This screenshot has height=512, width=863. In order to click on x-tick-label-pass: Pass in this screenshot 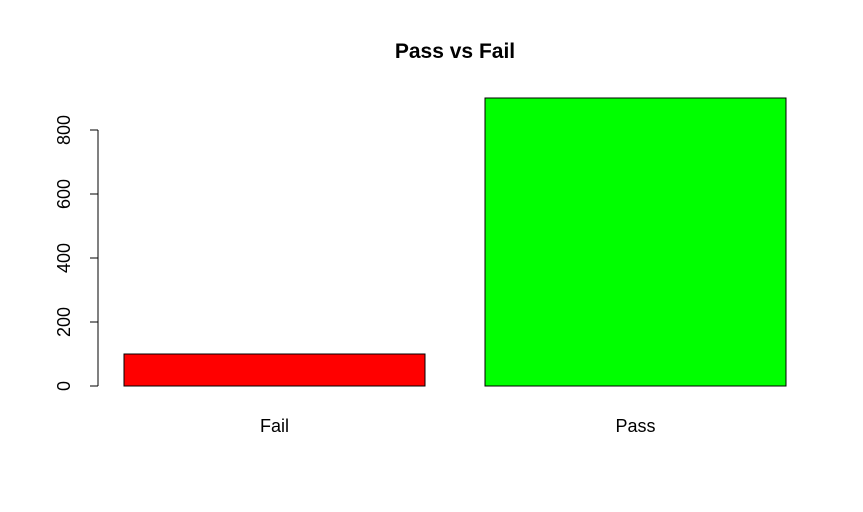, I will do `click(635, 426)`.